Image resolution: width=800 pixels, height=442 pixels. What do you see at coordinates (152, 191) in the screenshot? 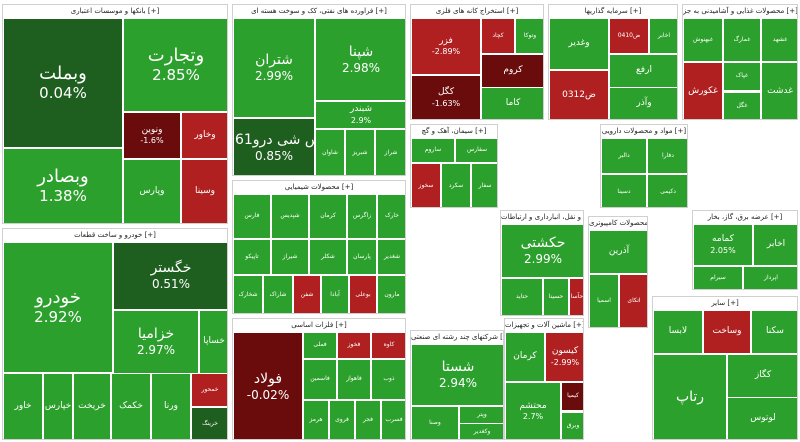
I see `stock-tile: وپارس` at bounding box center [152, 191].